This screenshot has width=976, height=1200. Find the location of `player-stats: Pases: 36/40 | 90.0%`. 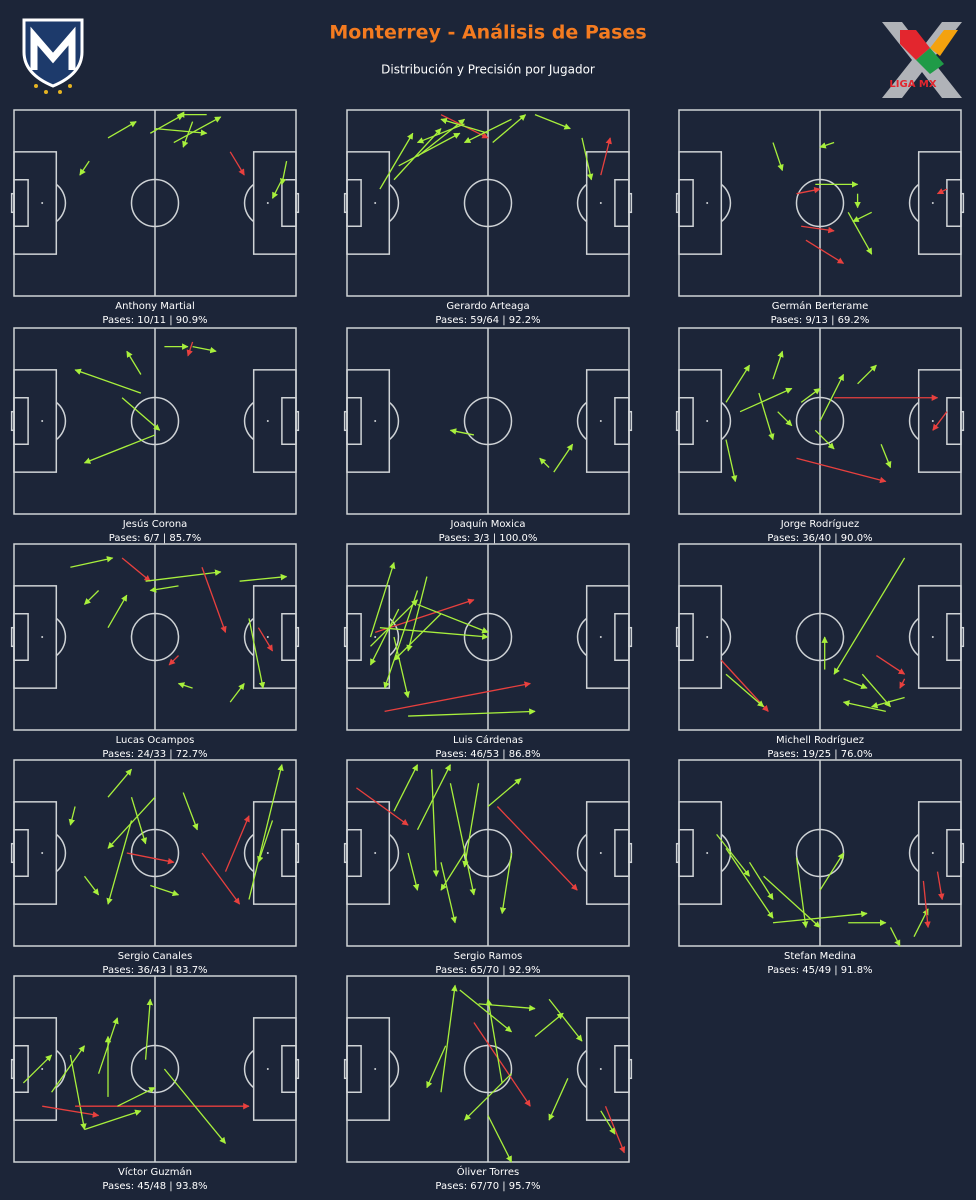

player-stats: Pases: 36/40 | 90.0% is located at coordinates (819, 538).